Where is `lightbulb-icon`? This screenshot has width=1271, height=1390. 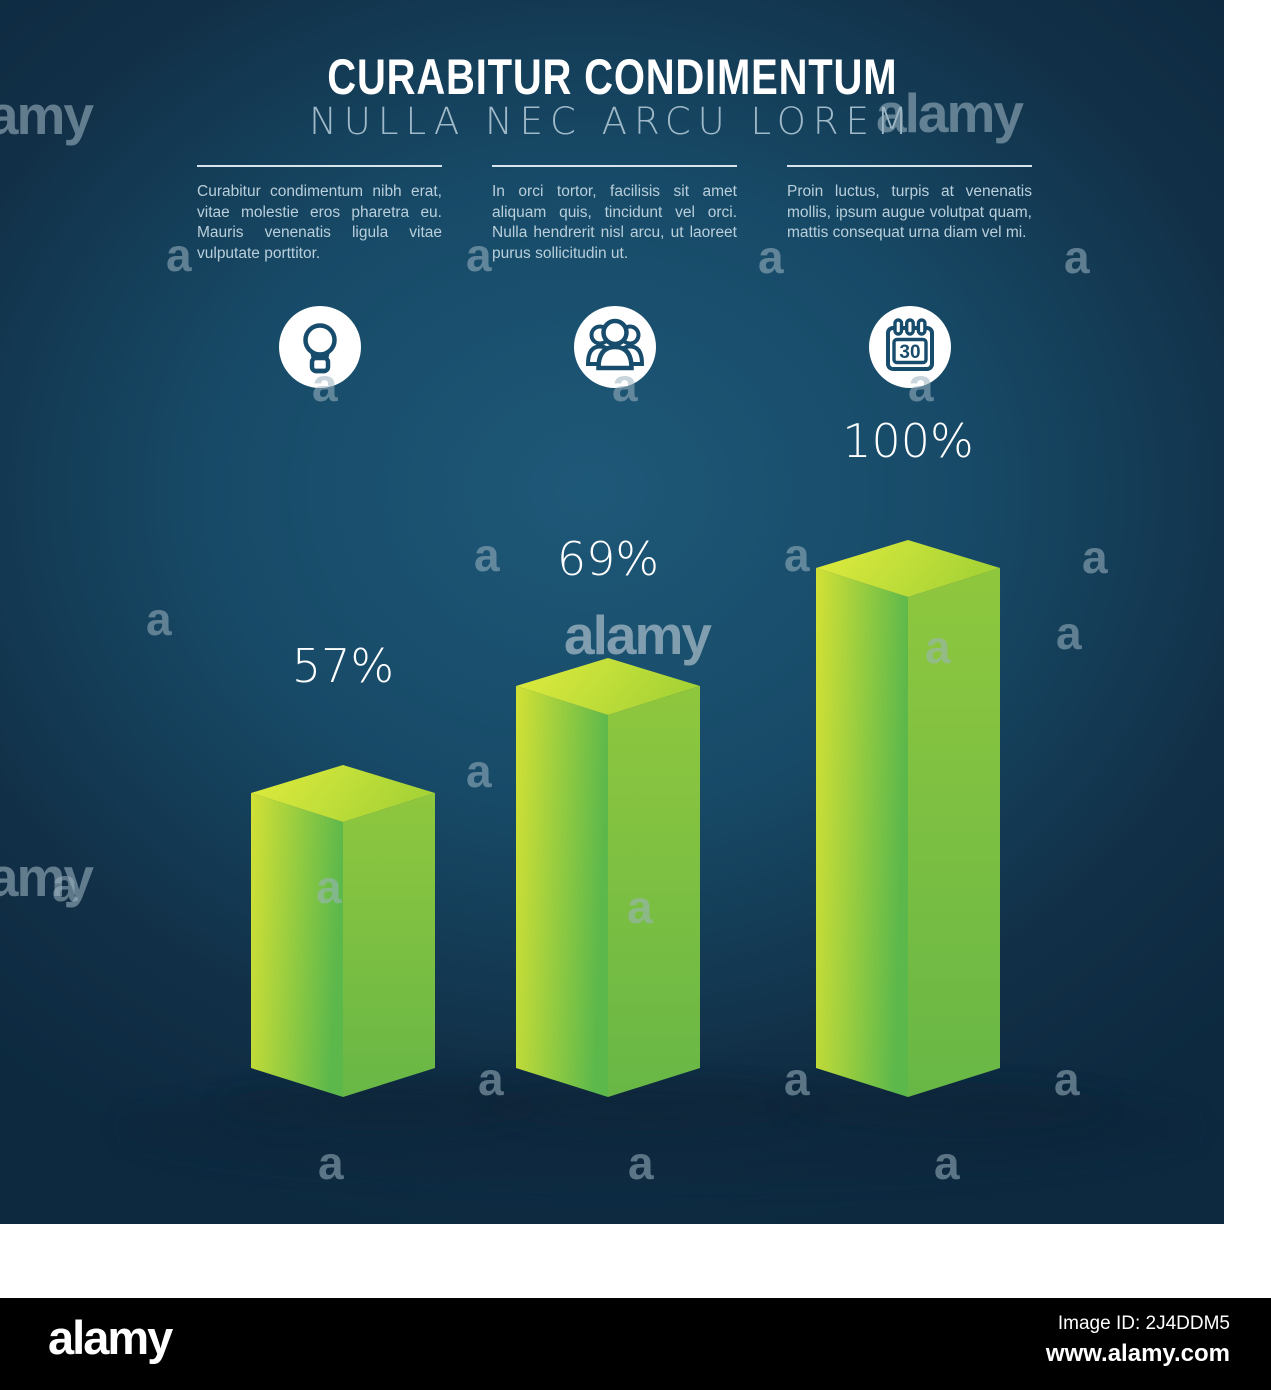
lightbulb-icon is located at coordinates (319, 347).